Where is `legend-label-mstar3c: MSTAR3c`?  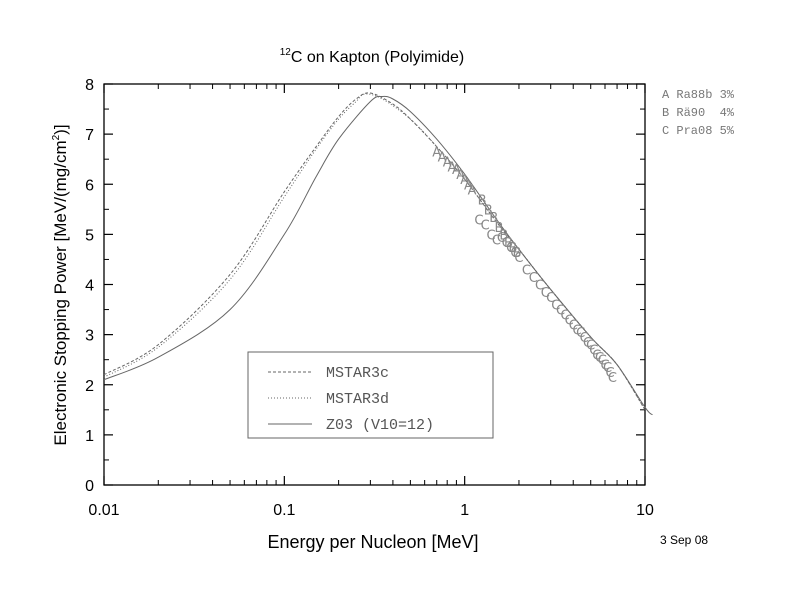 legend-label-mstar3c: MSTAR3c is located at coordinates (357, 373).